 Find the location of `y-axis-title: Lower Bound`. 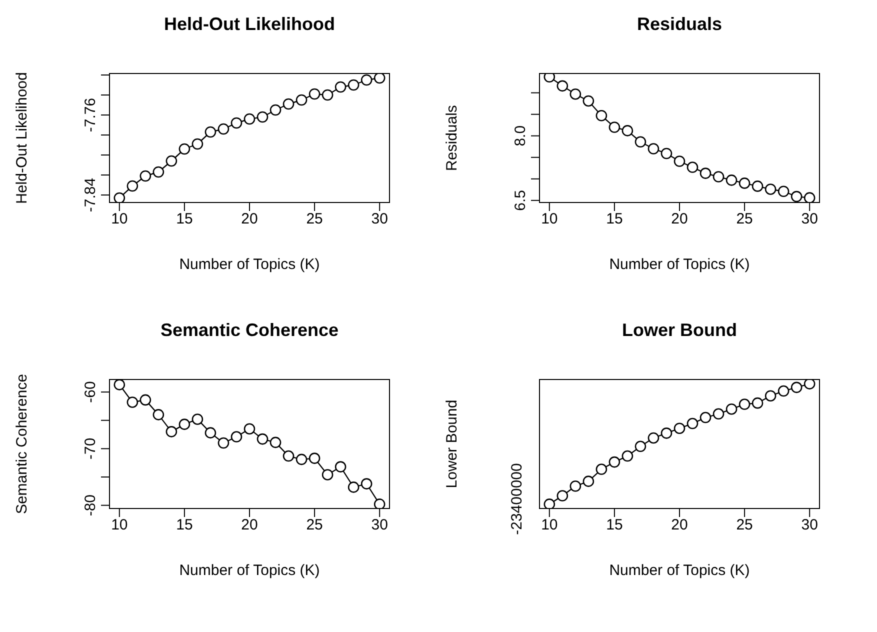

y-axis-title: Lower Bound is located at coordinates (452, 444).